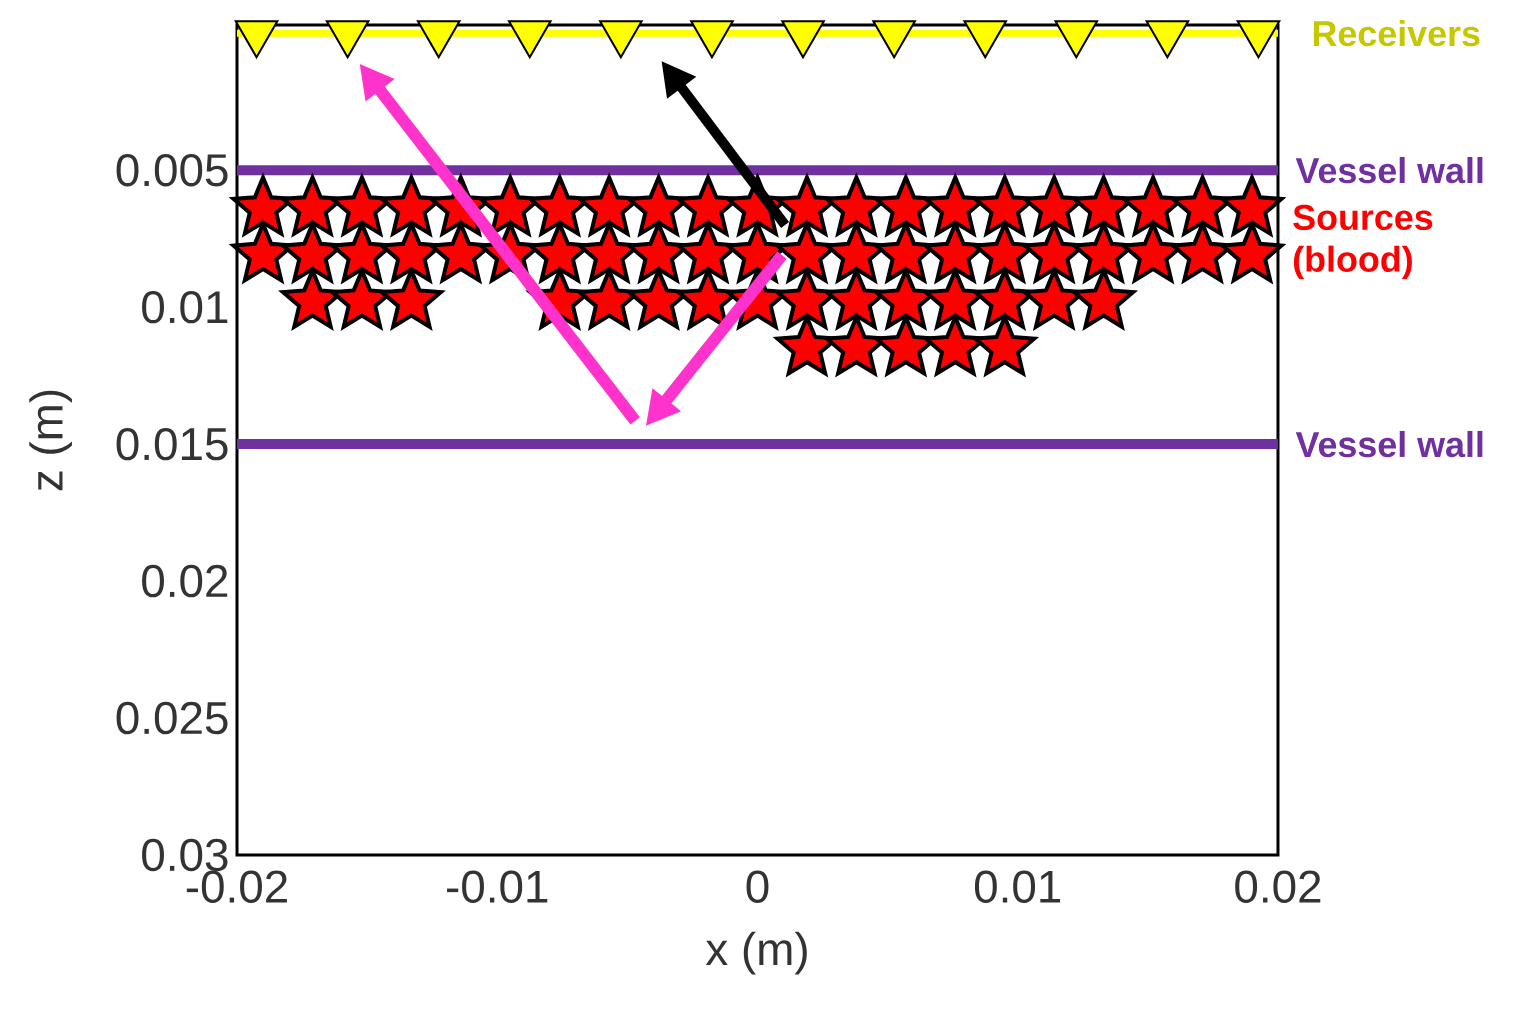 This screenshot has height=1010, width=1528. Describe the element at coordinates (185, 855) in the screenshot. I see `y-tick-label: 0.03` at that location.